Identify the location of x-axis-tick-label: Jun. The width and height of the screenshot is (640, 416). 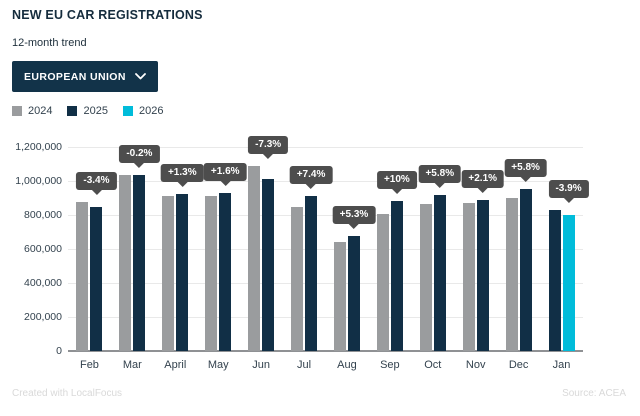
(261, 365).